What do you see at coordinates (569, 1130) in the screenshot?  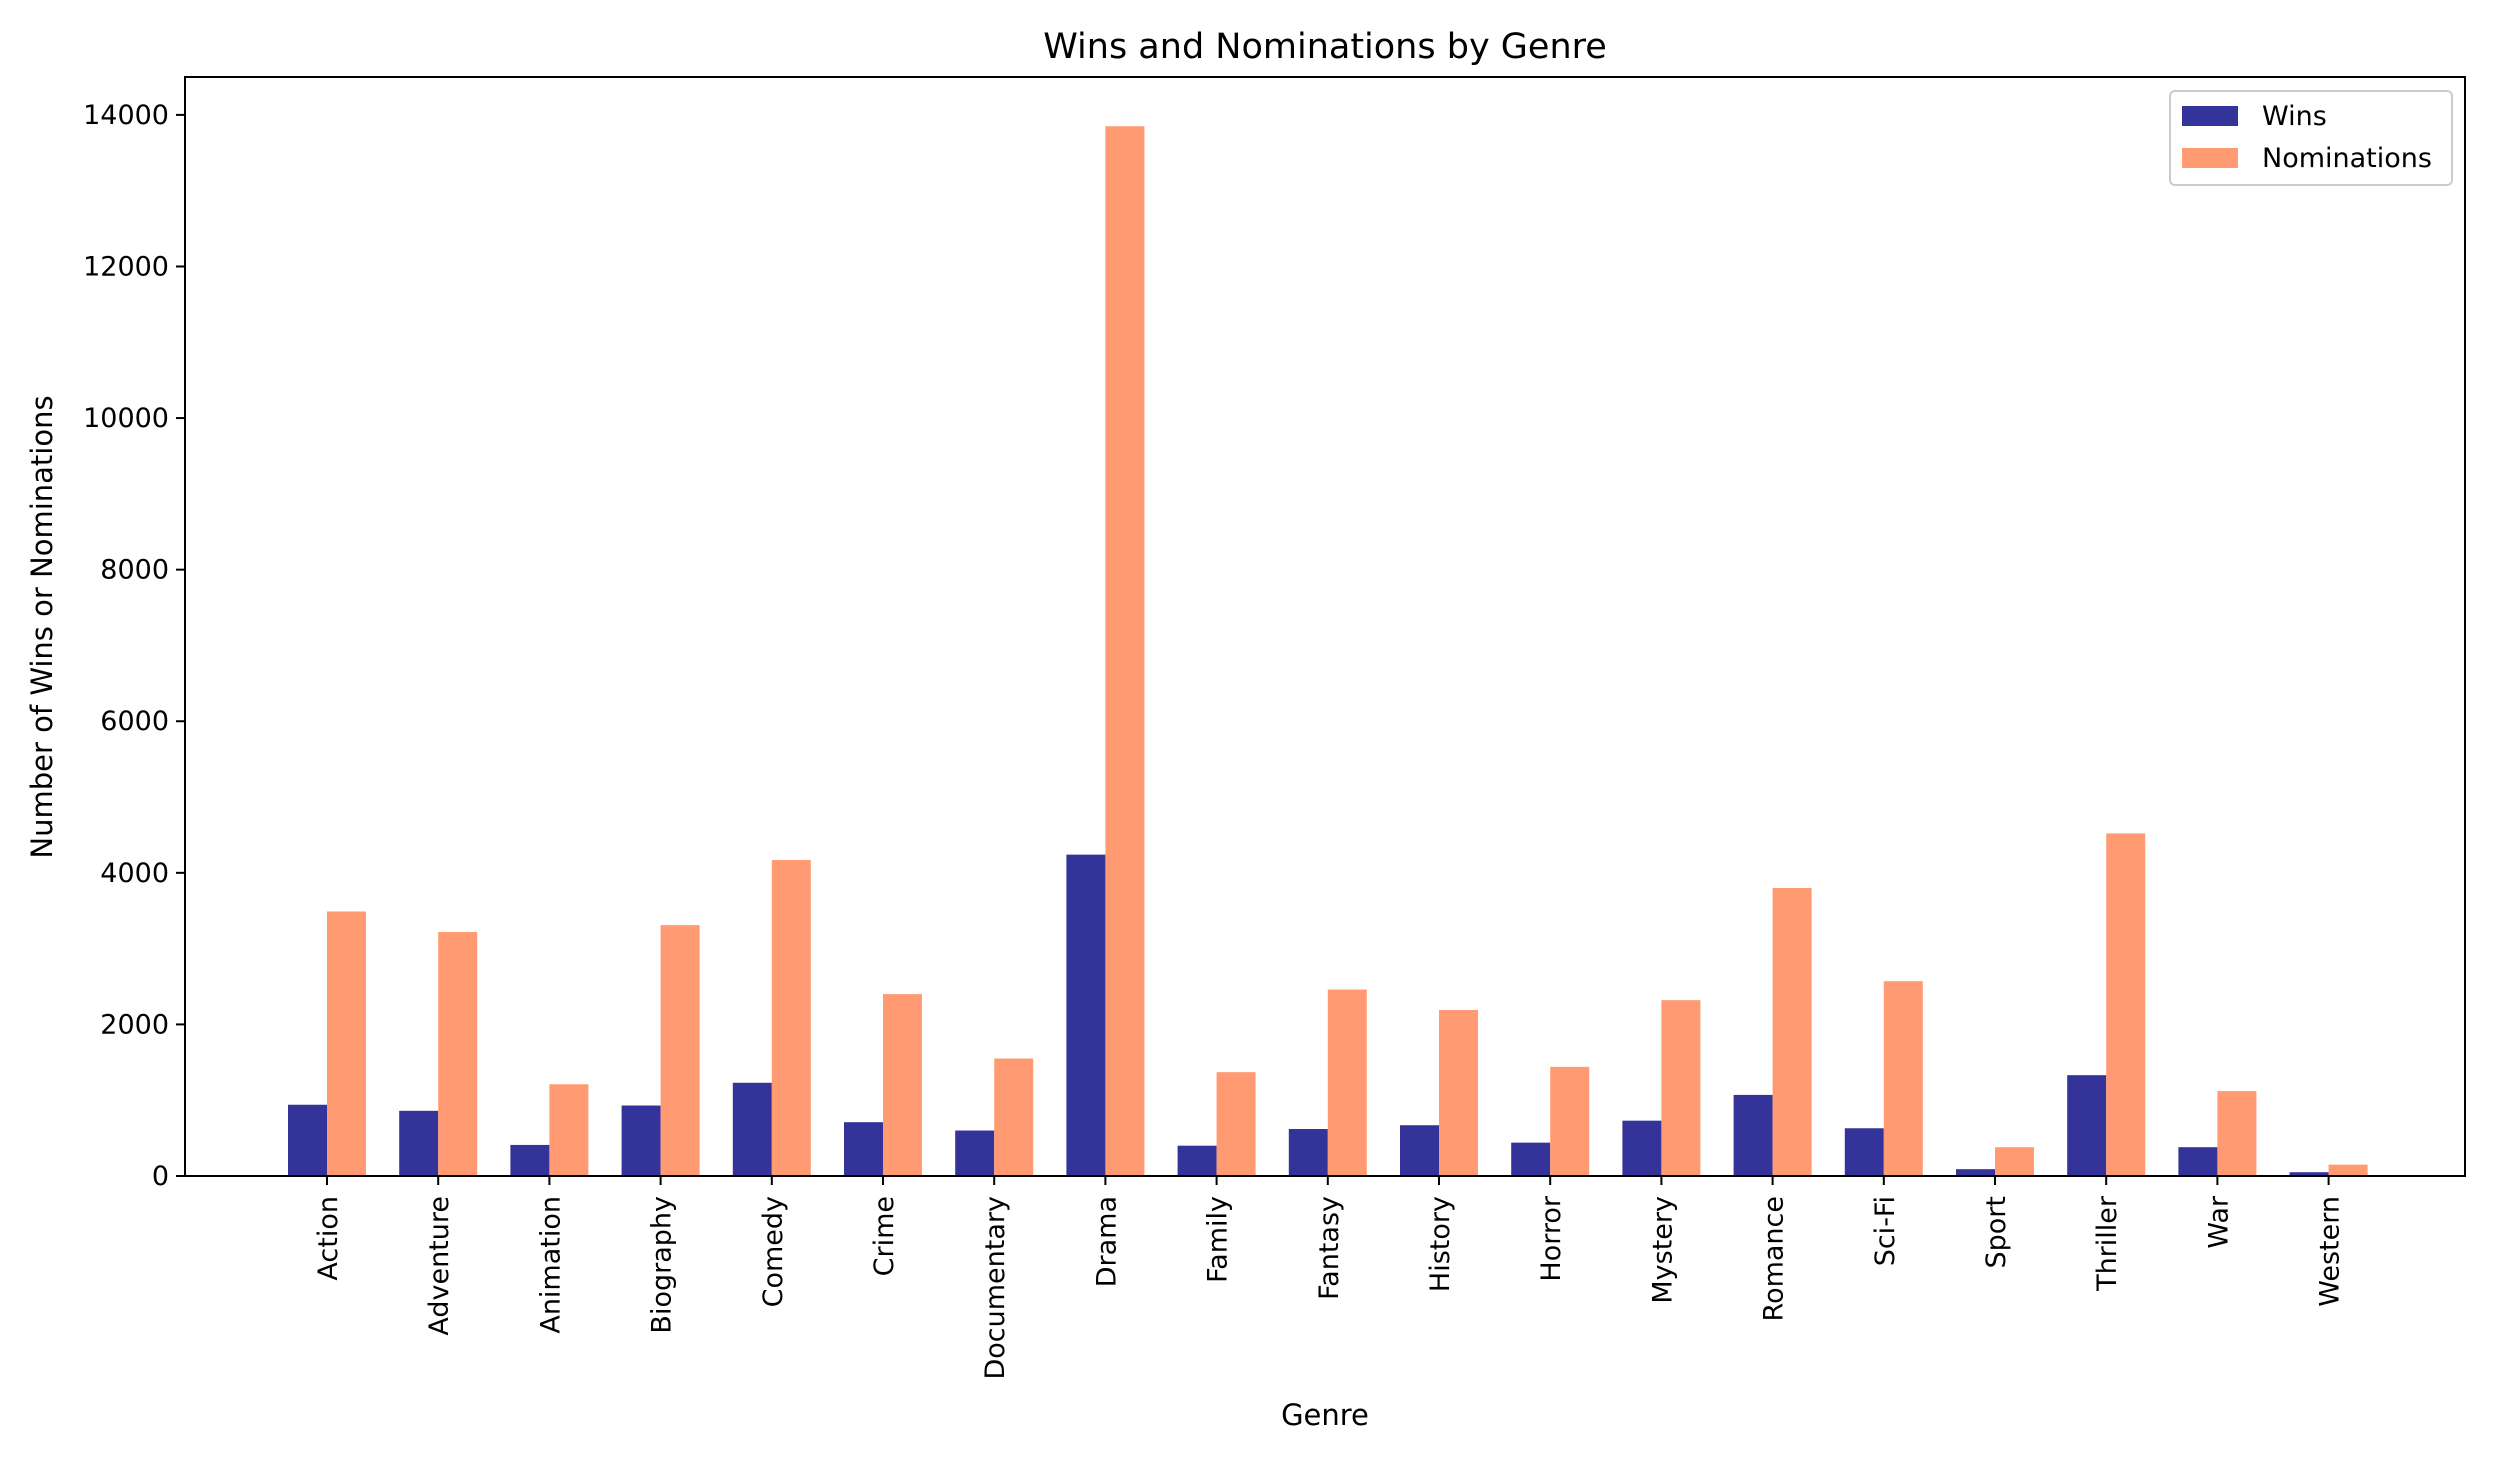 I see `bar-nominations-animation` at bounding box center [569, 1130].